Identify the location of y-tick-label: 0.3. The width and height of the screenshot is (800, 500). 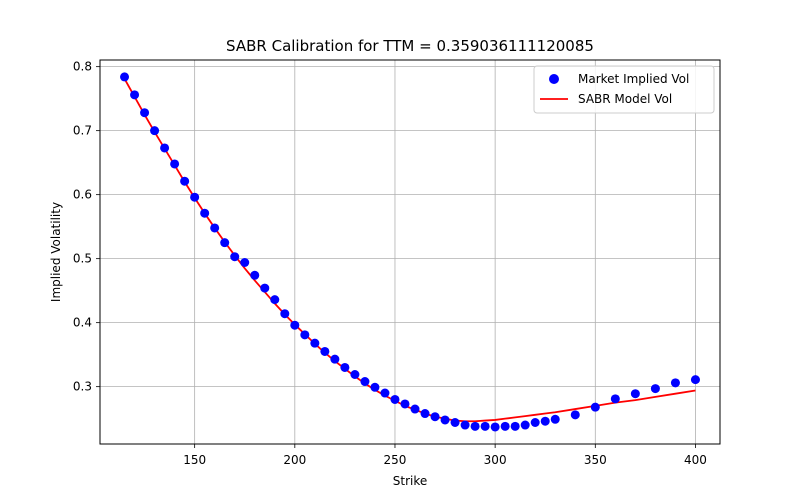
(82, 387).